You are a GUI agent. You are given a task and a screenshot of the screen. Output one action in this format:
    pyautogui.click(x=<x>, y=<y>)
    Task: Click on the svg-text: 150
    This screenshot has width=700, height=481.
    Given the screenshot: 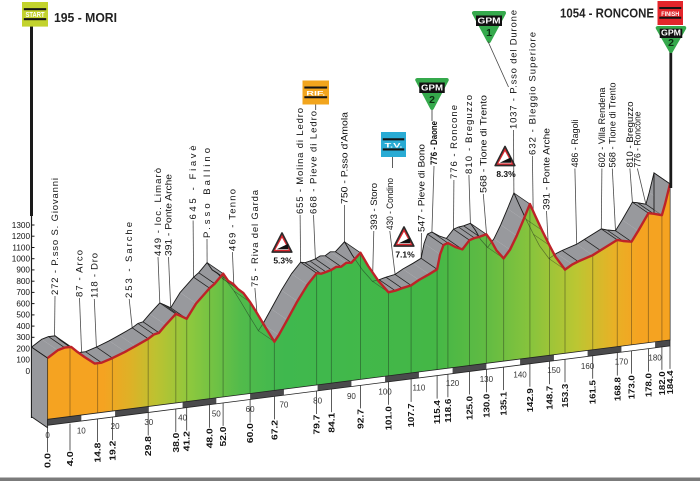 What is the action you would take?
    pyautogui.click(x=554, y=370)
    